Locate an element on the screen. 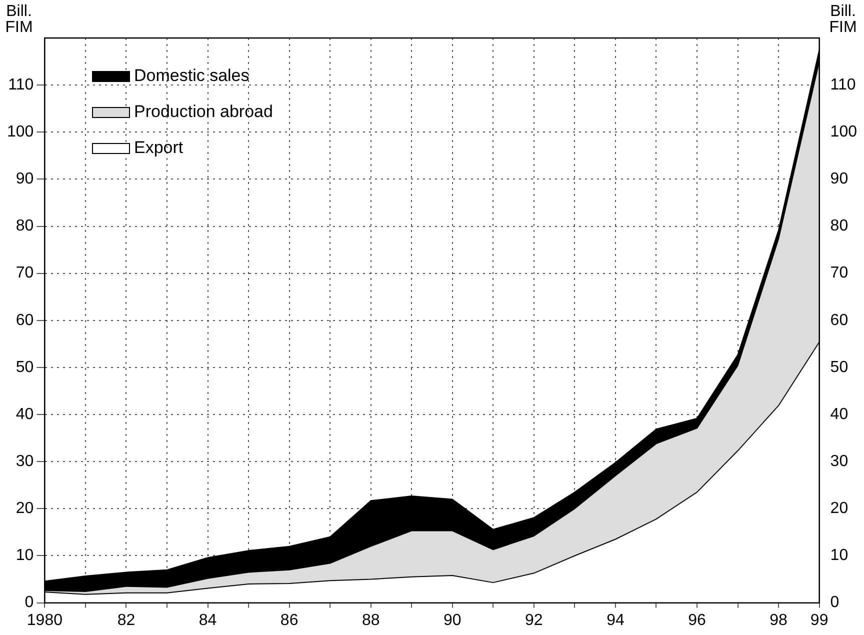 Image resolution: width=864 pixels, height=635 pixels. x-tick-label: 98 is located at coordinates (779, 620).